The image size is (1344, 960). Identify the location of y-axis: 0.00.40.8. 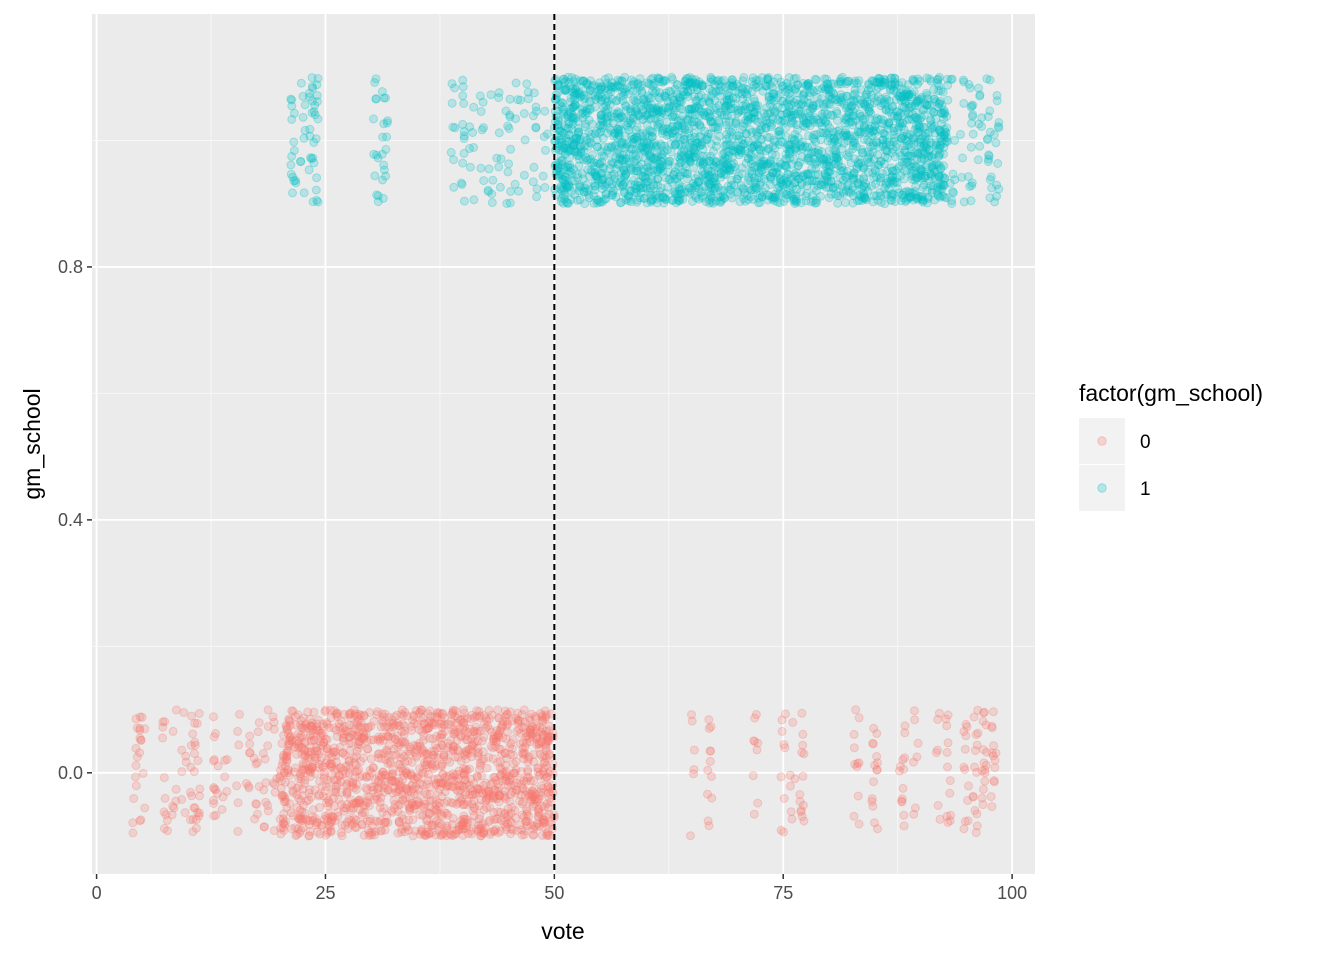
(75, 520).